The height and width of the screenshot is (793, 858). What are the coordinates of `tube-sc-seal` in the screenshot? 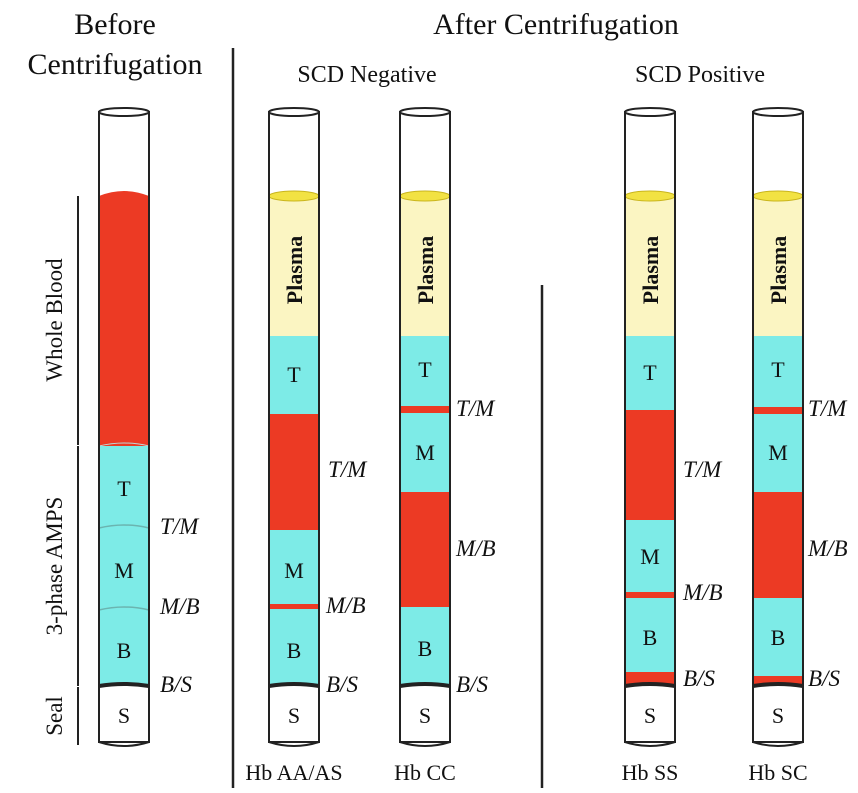 It's located at (778, 714).